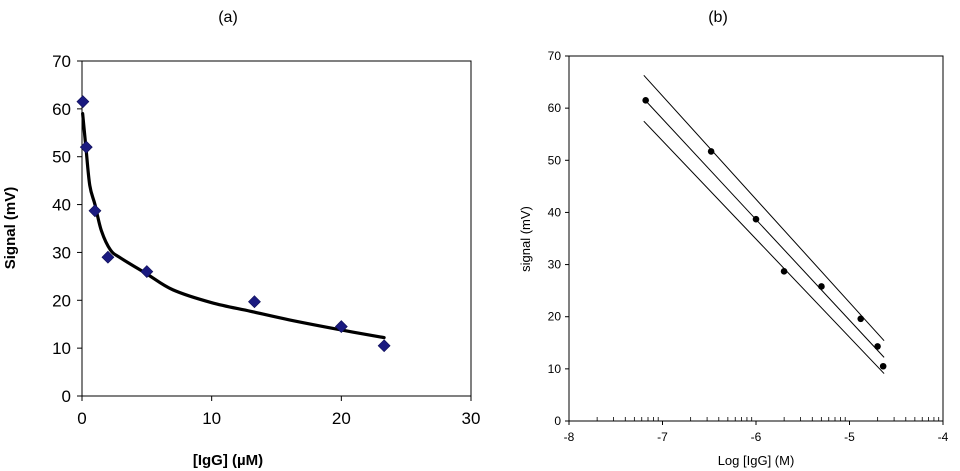 The height and width of the screenshot is (471, 960). I want to click on y-tick-label-a: 40, so click(61, 205).